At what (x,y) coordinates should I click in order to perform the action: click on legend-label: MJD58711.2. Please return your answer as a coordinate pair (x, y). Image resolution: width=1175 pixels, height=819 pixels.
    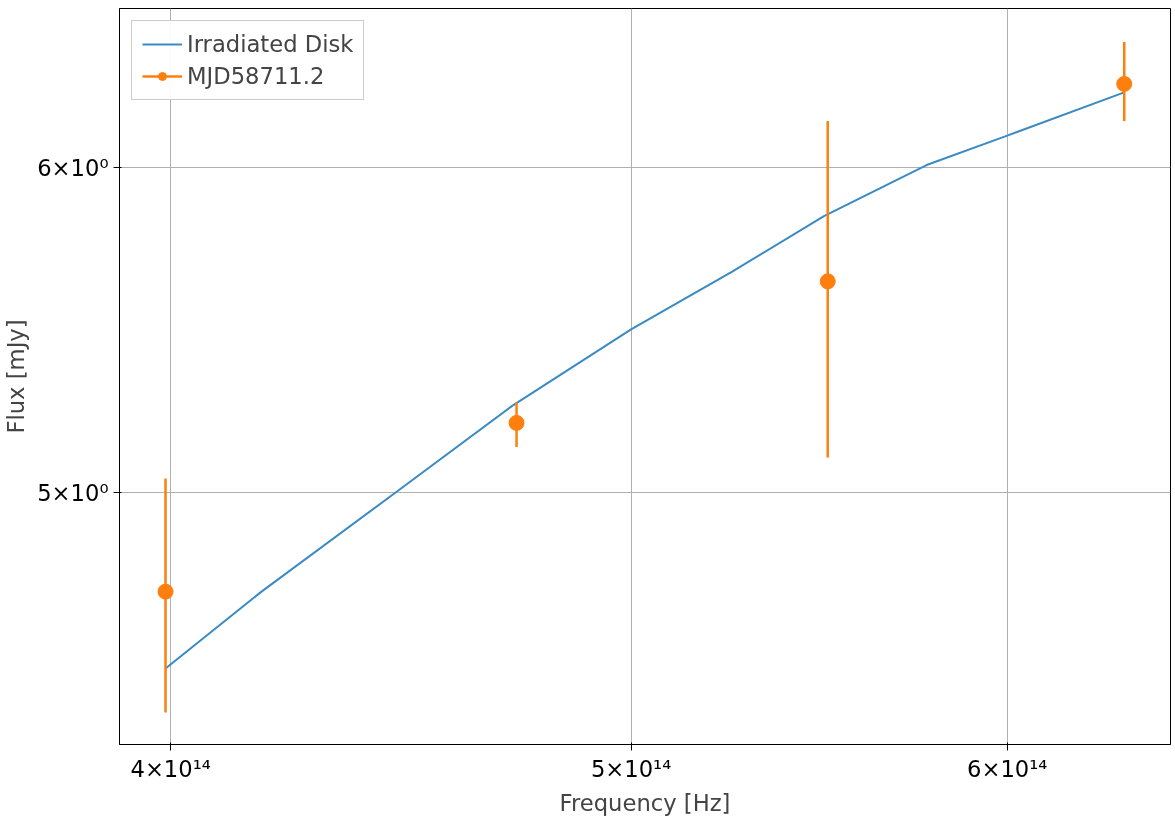
    Looking at the image, I should click on (256, 76).